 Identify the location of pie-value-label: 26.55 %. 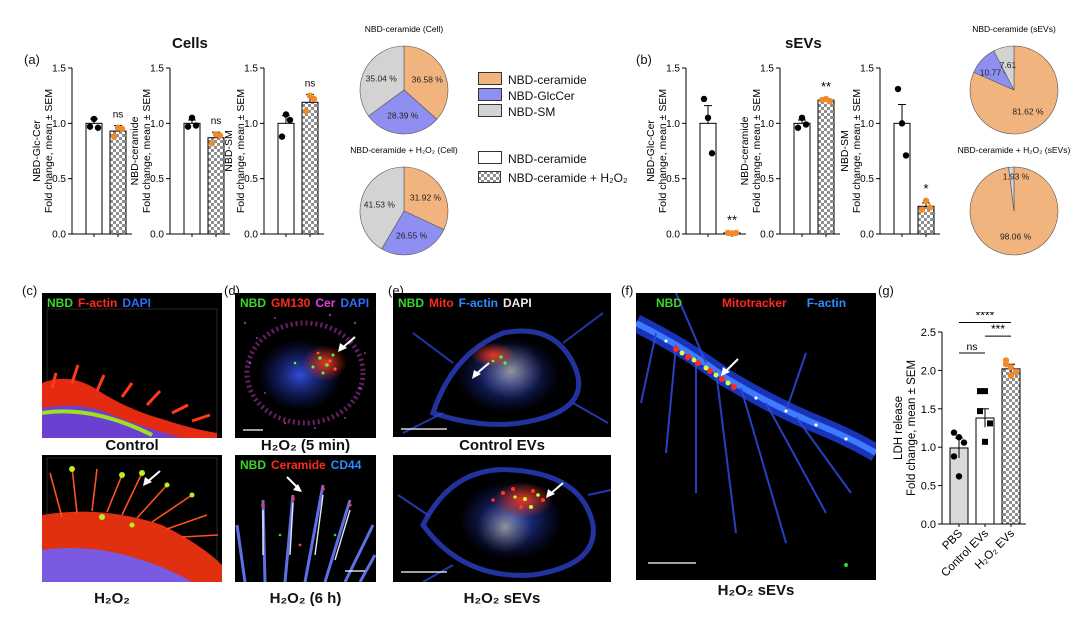
(412, 235).